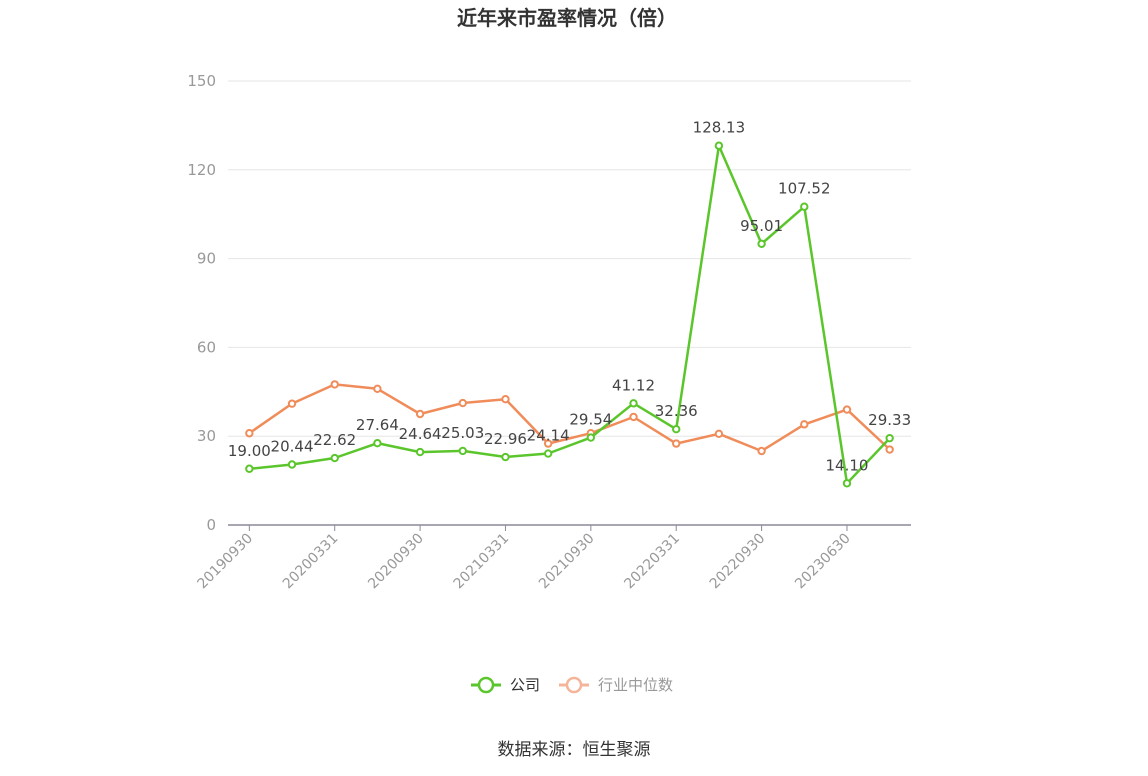 This screenshot has height=776, width=1148. What do you see at coordinates (201, 170) in the screenshot?
I see `y-tick-label: 120` at bounding box center [201, 170].